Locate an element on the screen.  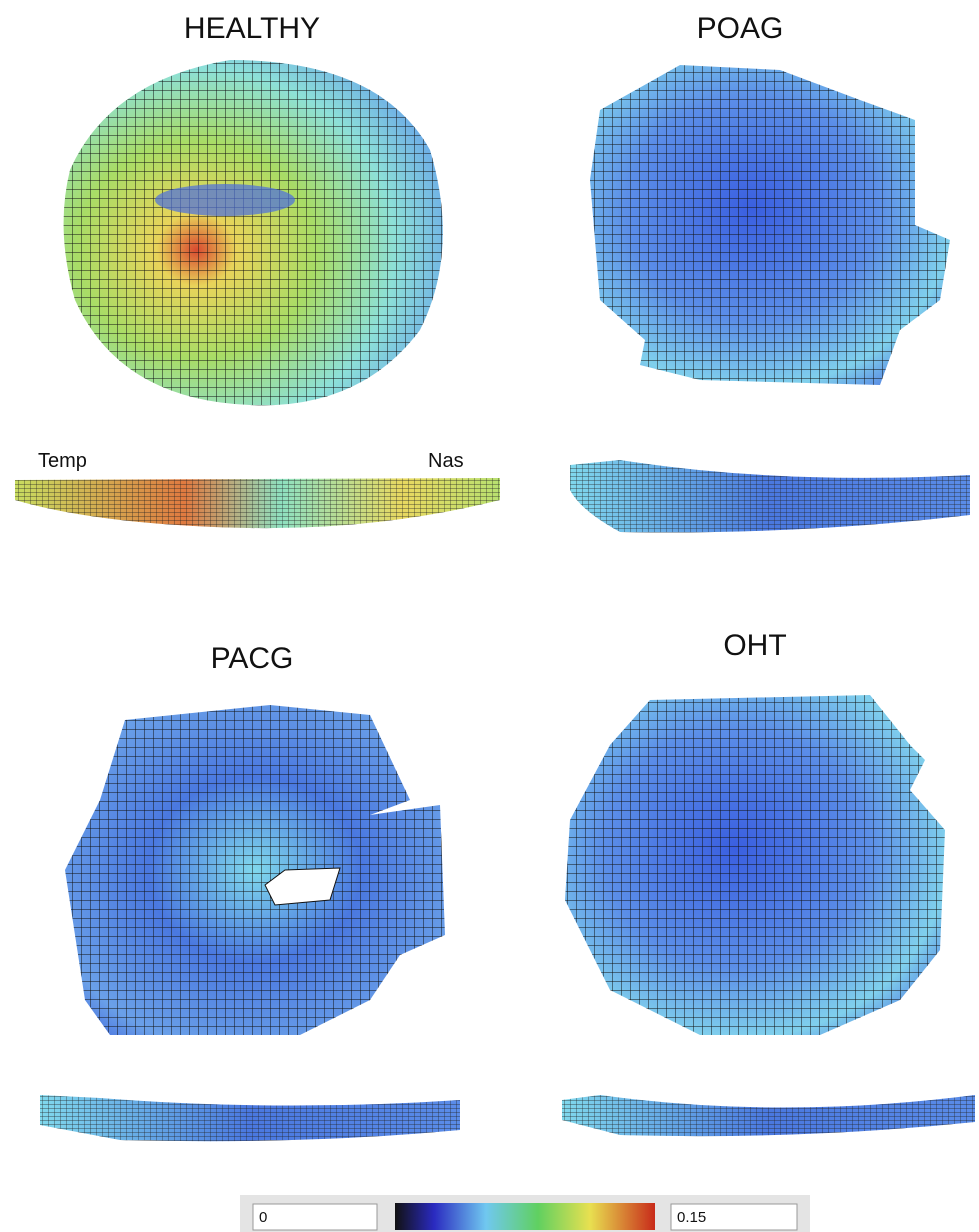
colorbar-min: 0 is located at coordinates (263, 1217).